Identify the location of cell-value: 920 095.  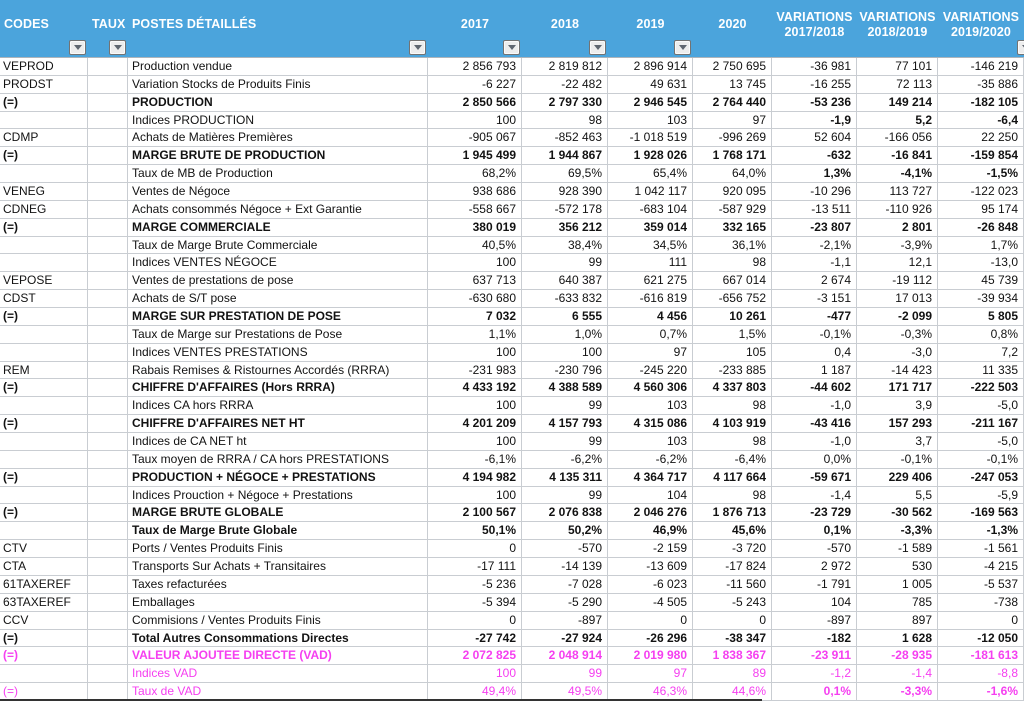
(732, 192).